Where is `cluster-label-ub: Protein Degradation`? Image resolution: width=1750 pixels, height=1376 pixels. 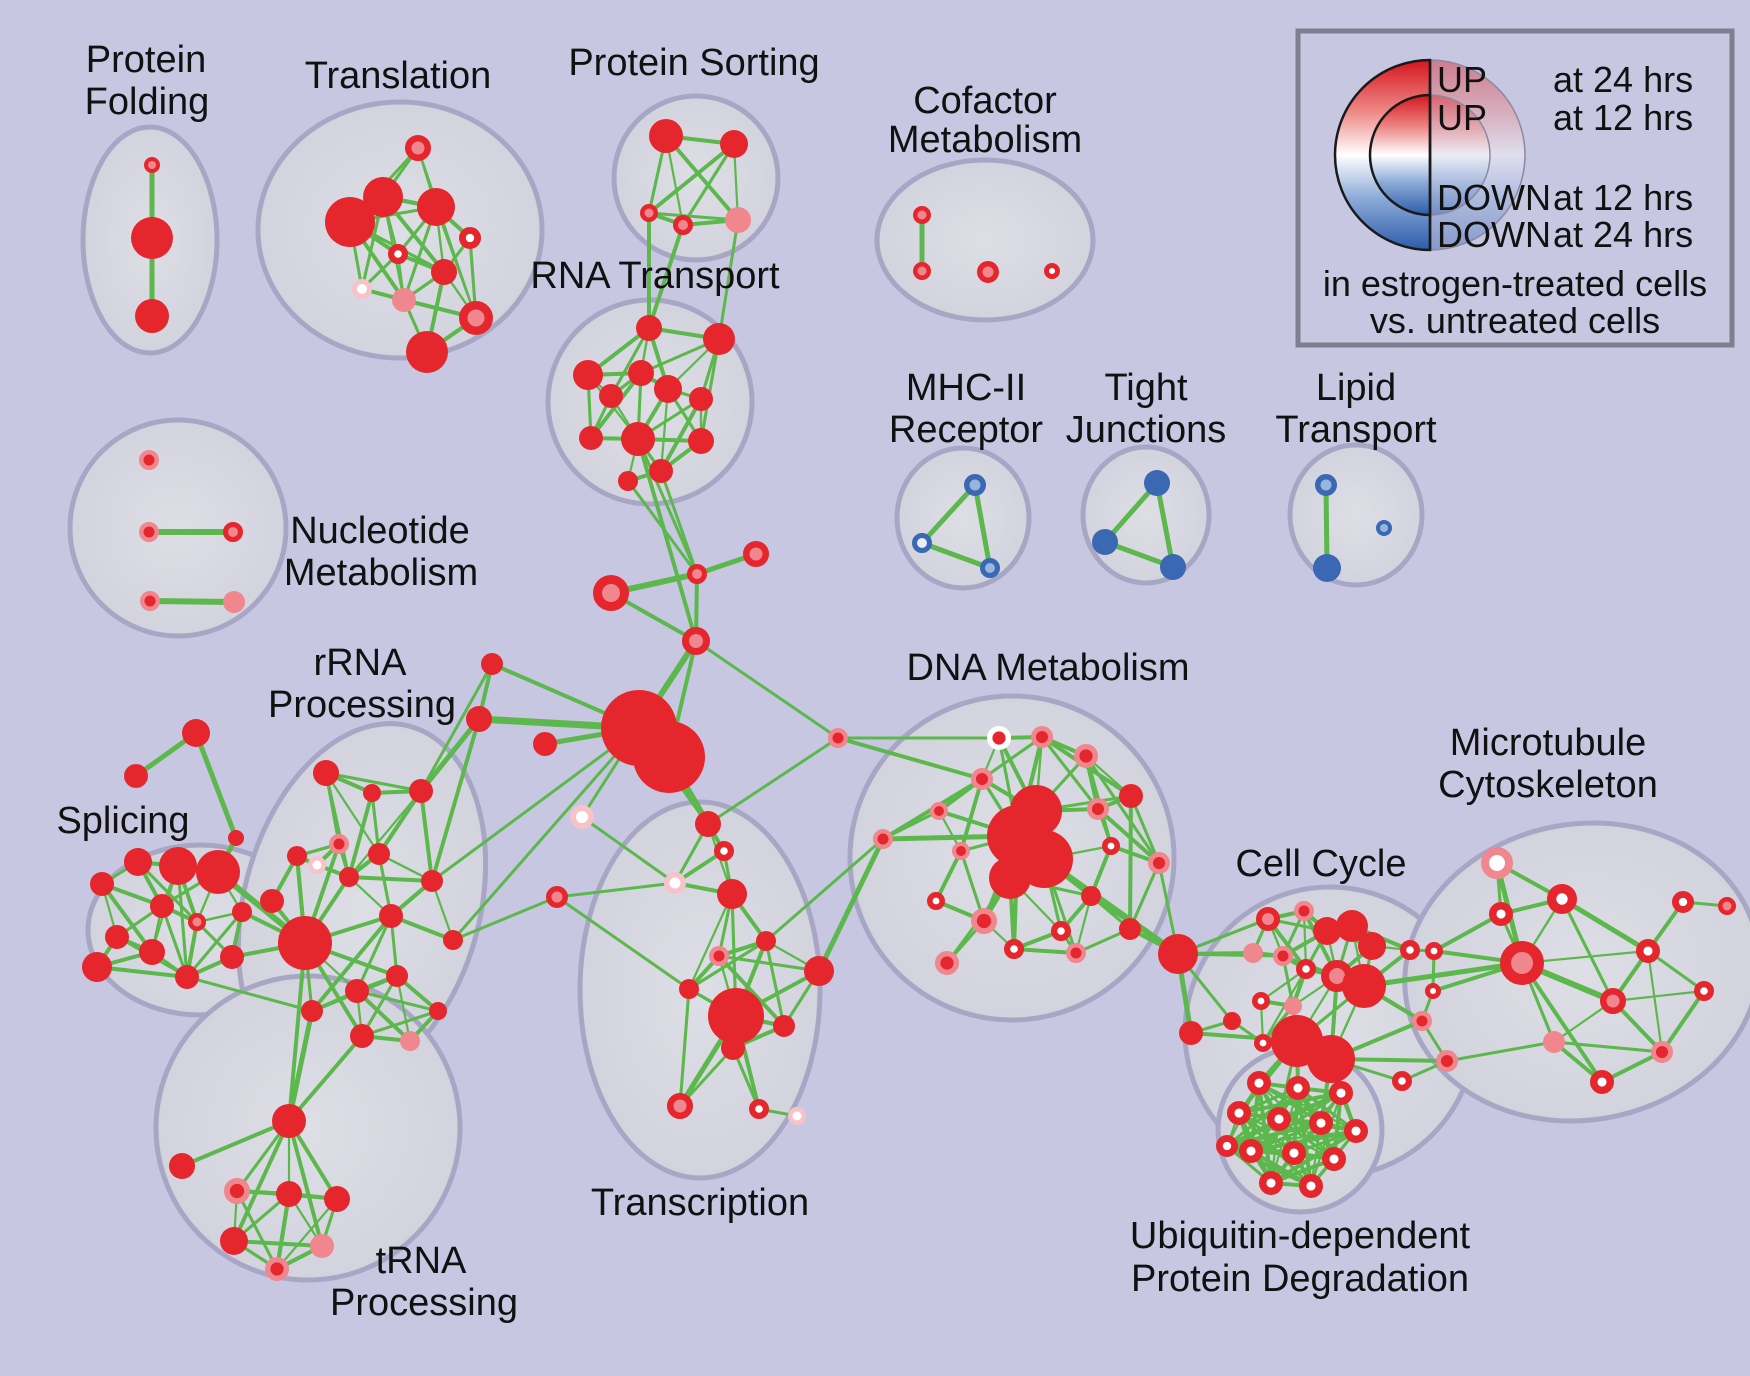
cluster-label-ub: Protein Degradation is located at coordinates (1300, 1279).